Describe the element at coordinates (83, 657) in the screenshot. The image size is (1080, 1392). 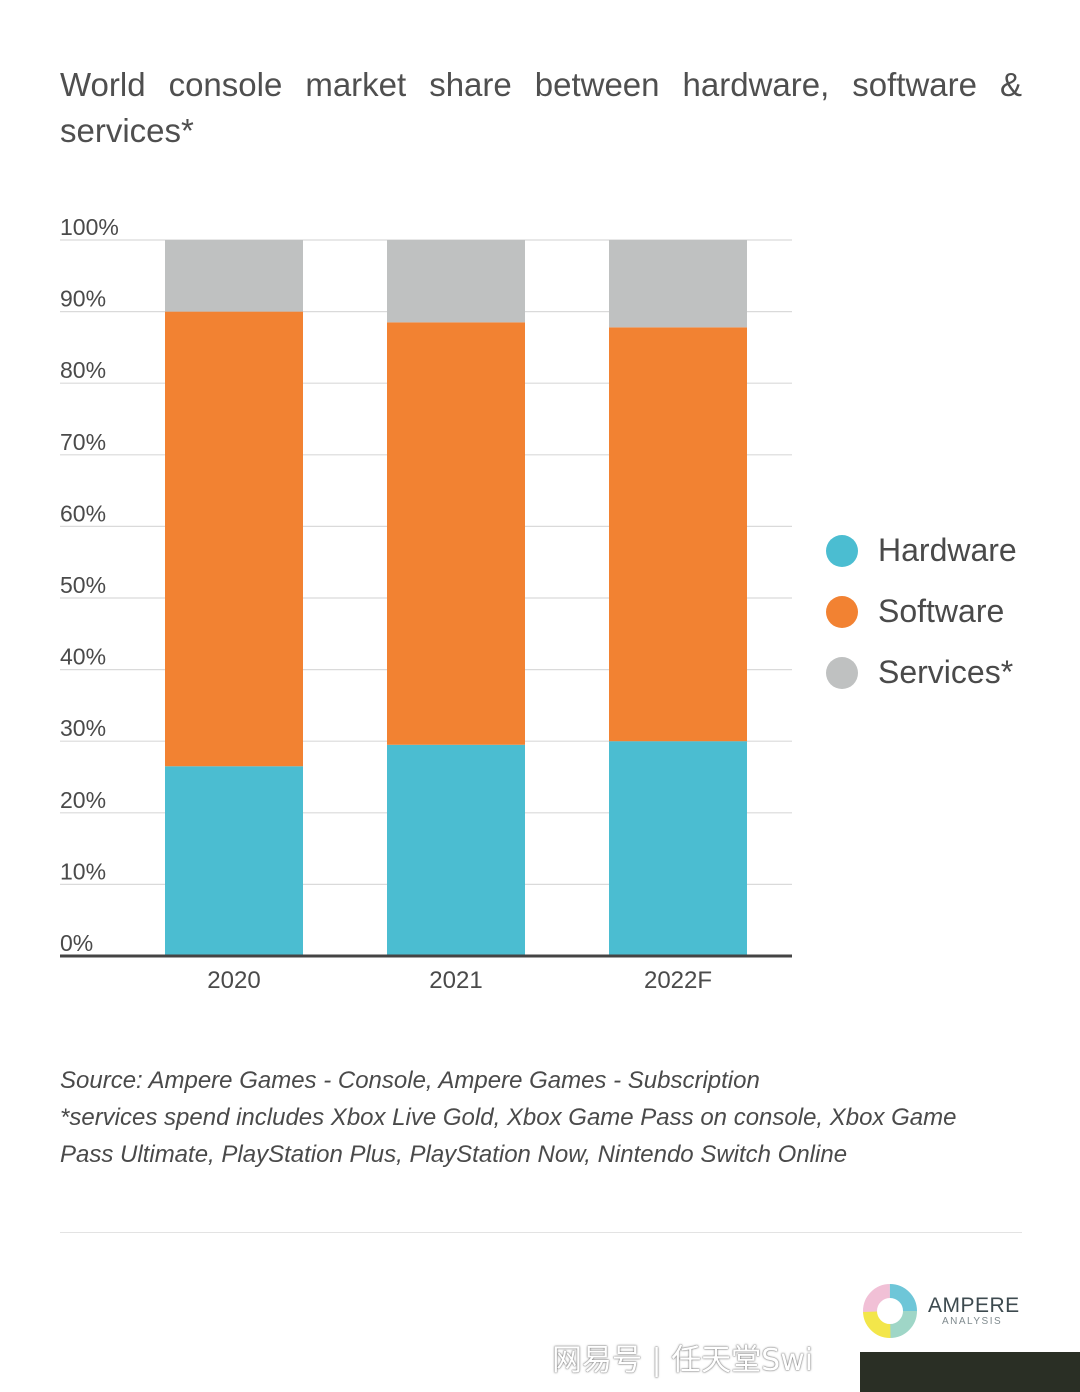
I see `y-tick-label: 40%` at that location.